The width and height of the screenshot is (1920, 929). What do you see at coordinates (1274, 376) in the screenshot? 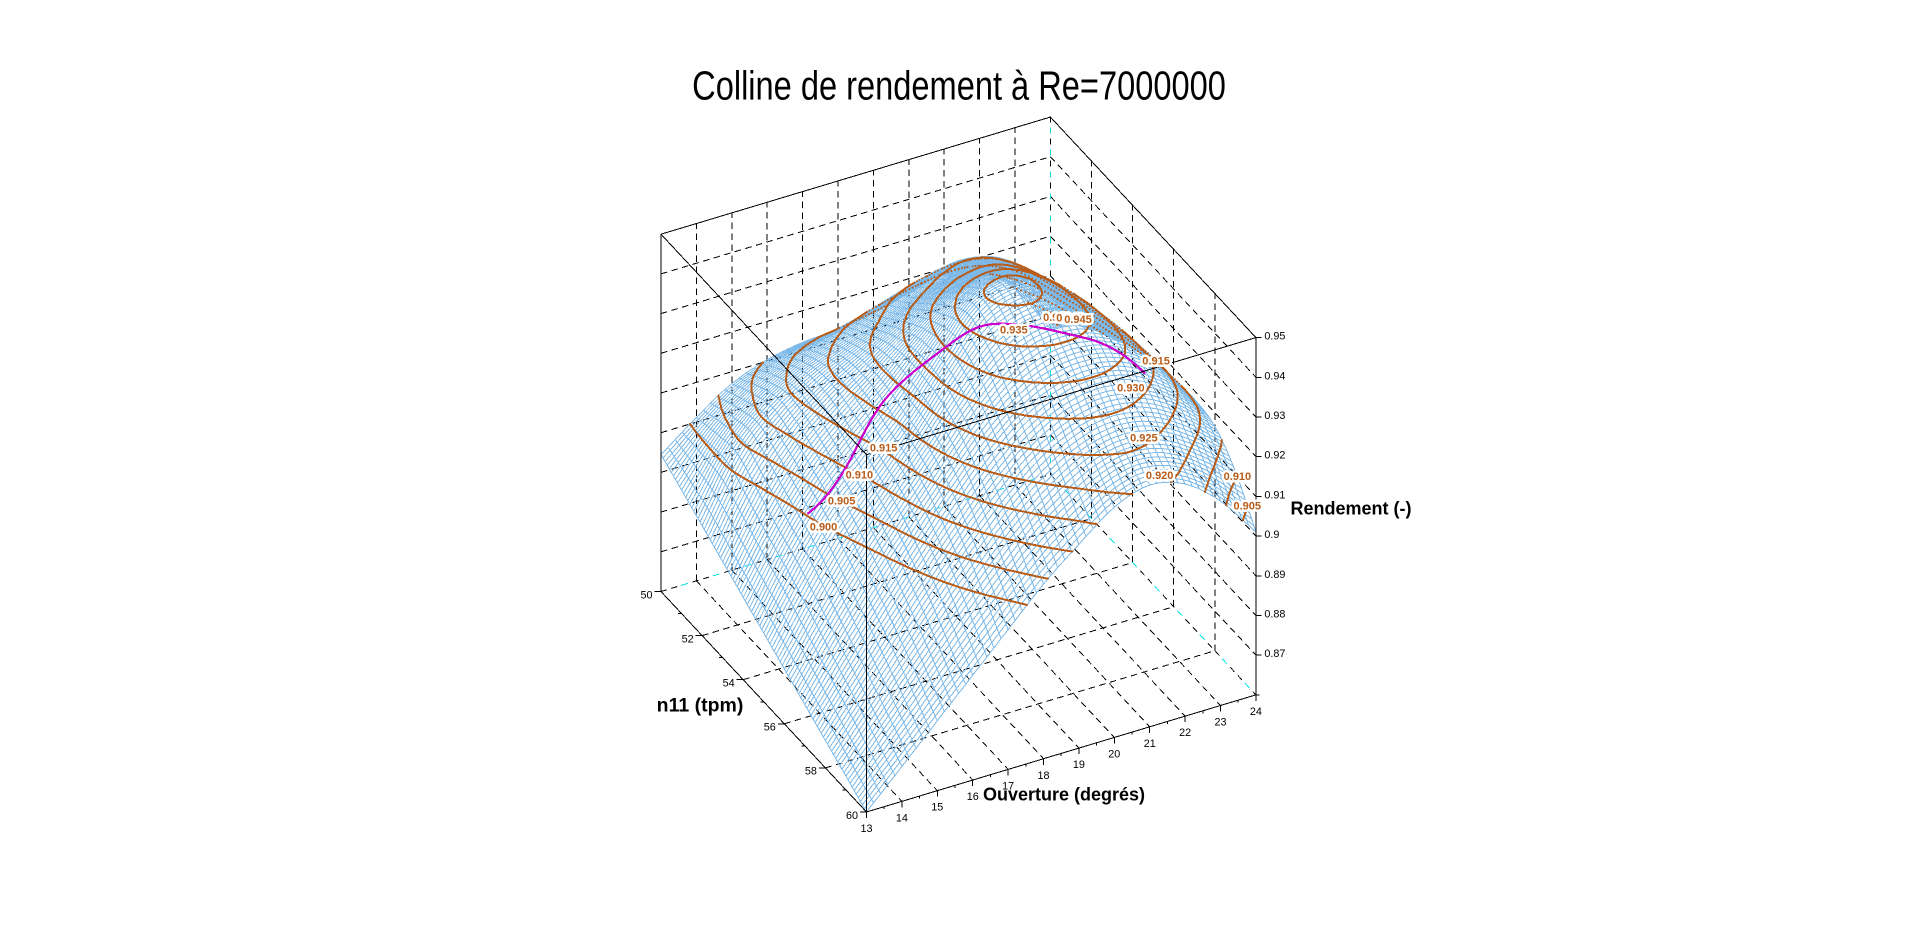
I see `z-tick-label: 0.94` at bounding box center [1274, 376].